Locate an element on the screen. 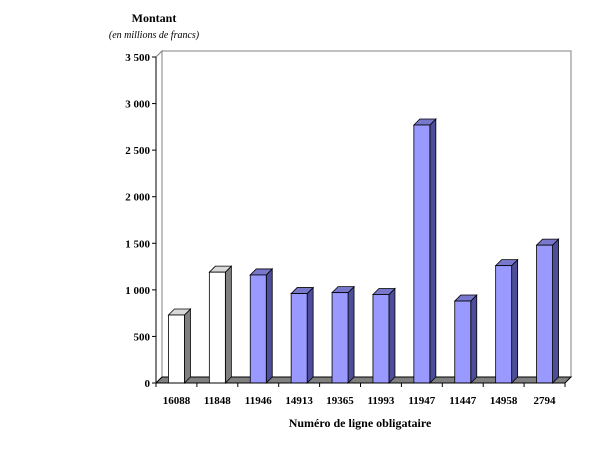 Image resolution: width=591 pixels, height=472 pixels. x-tick-label: 11447 is located at coordinates (462, 401).